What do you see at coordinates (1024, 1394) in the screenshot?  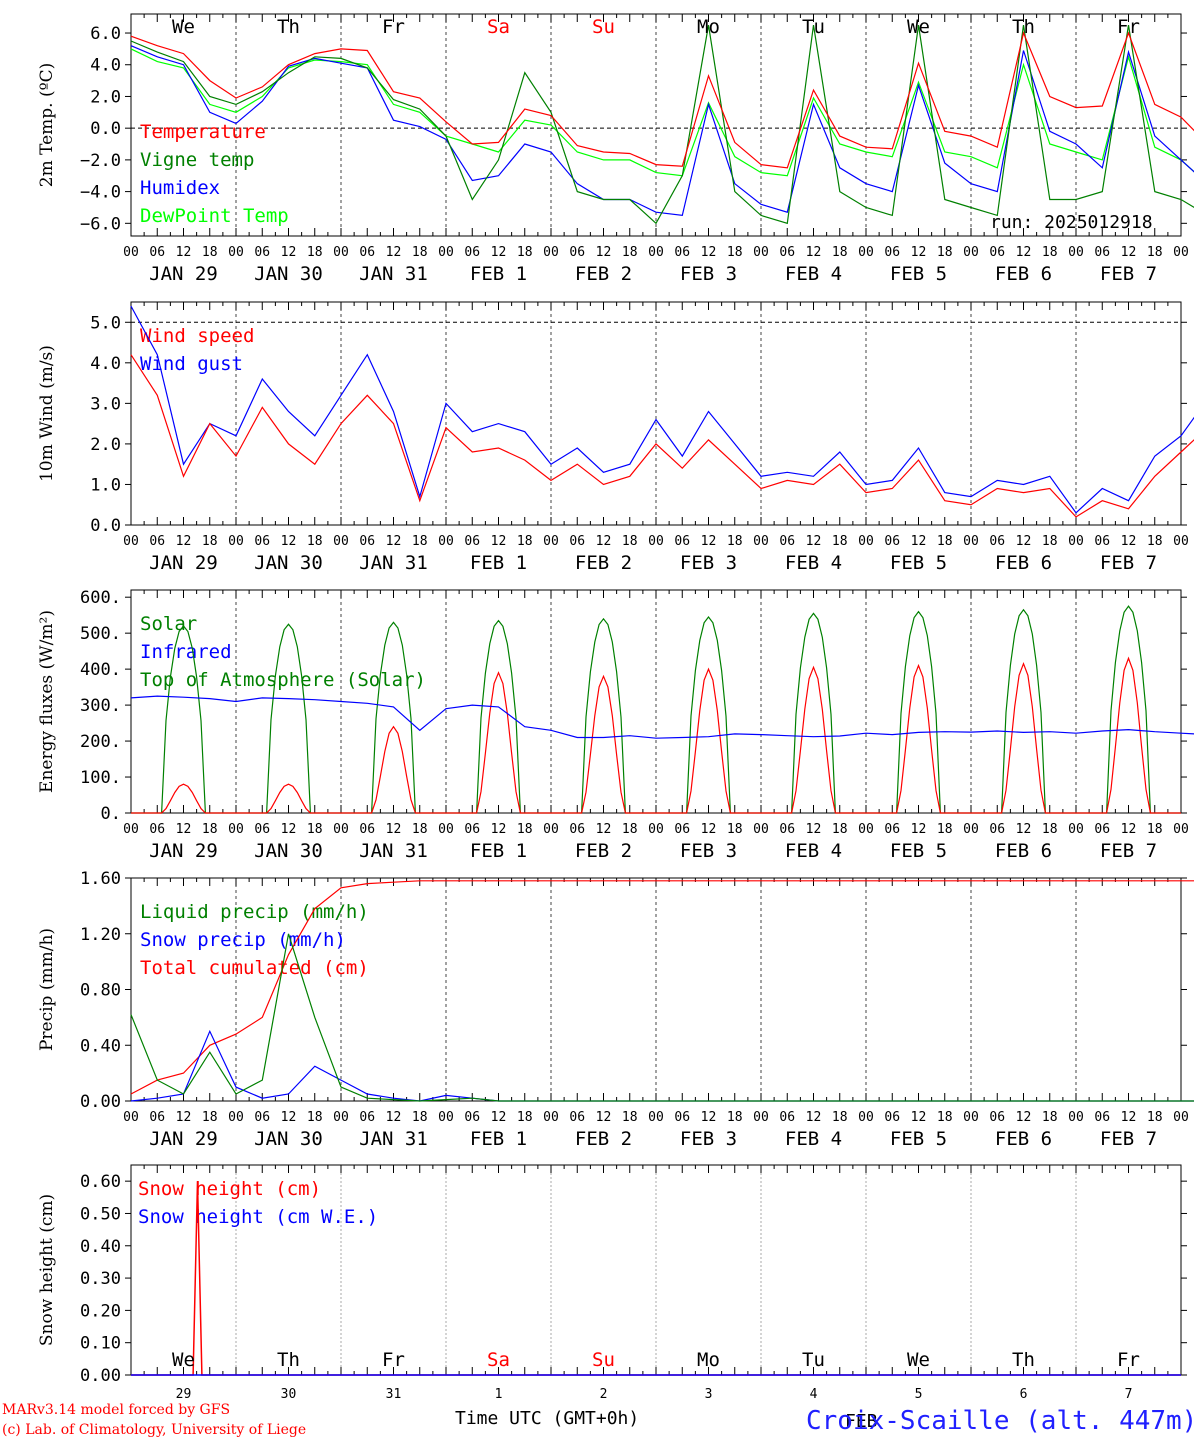 I see `day-number: 6` at bounding box center [1024, 1394].